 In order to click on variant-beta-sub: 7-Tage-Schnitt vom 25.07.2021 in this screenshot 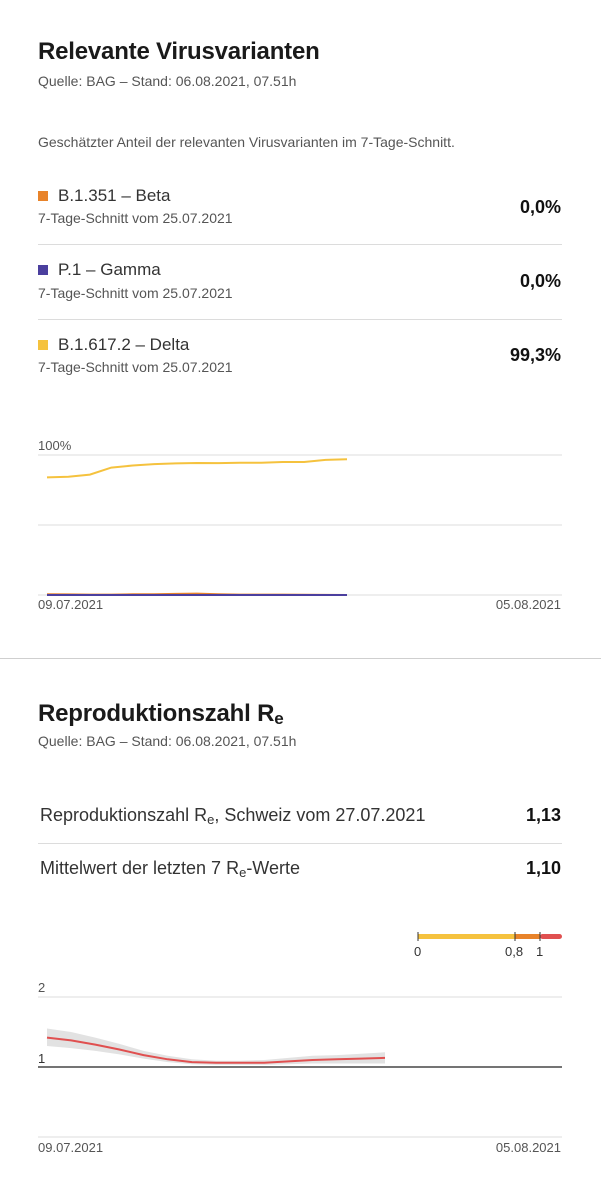, I will do `click(135, 218)`.